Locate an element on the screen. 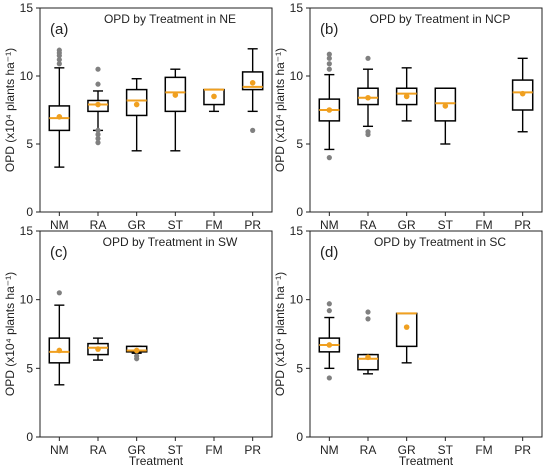 Image resolution: width=550 pixels, height=465 pixels. panel-label: (a) is located at coordinates (59, 29).